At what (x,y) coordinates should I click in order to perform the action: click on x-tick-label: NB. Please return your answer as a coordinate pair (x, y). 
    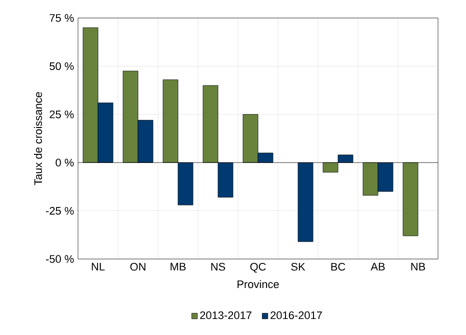
    Looking at the image, I should click on (418, 266).